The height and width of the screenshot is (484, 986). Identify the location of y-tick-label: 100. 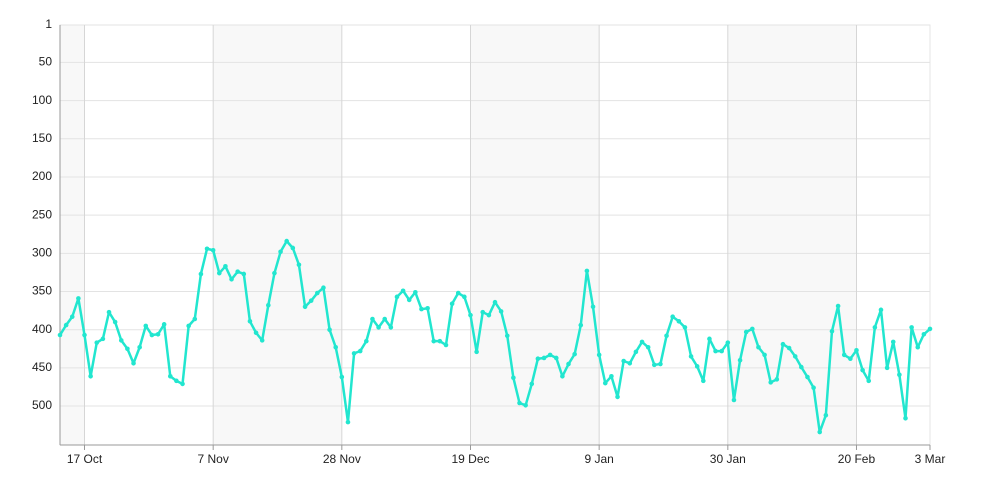
(42, 100).